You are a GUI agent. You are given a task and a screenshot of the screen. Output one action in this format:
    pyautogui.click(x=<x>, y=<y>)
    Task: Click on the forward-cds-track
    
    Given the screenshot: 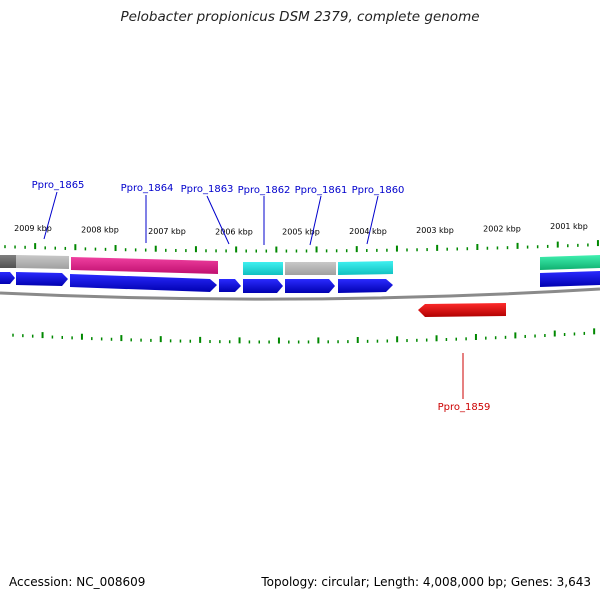 What is the action you would take?
    pyautogui.click(x=300, y=282)
    